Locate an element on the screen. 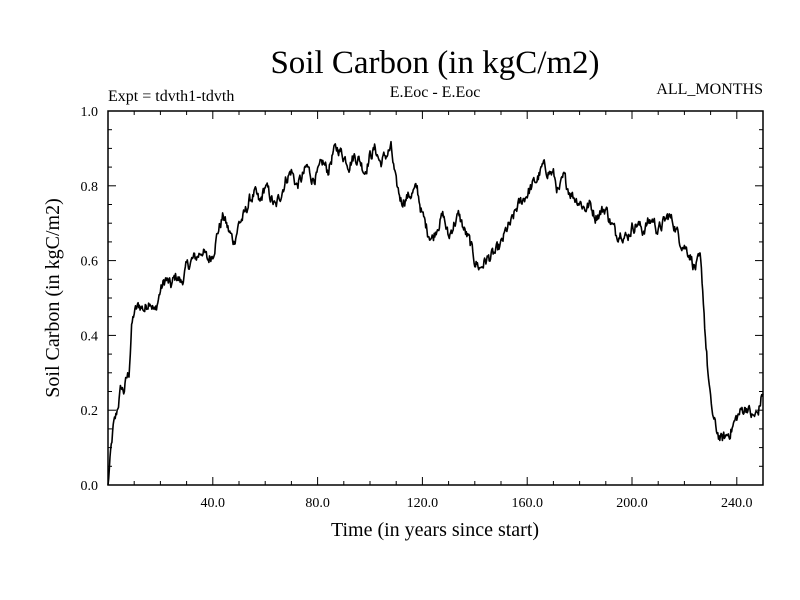  x-tick-label: 80.0 is located at coordinates (317, 503).